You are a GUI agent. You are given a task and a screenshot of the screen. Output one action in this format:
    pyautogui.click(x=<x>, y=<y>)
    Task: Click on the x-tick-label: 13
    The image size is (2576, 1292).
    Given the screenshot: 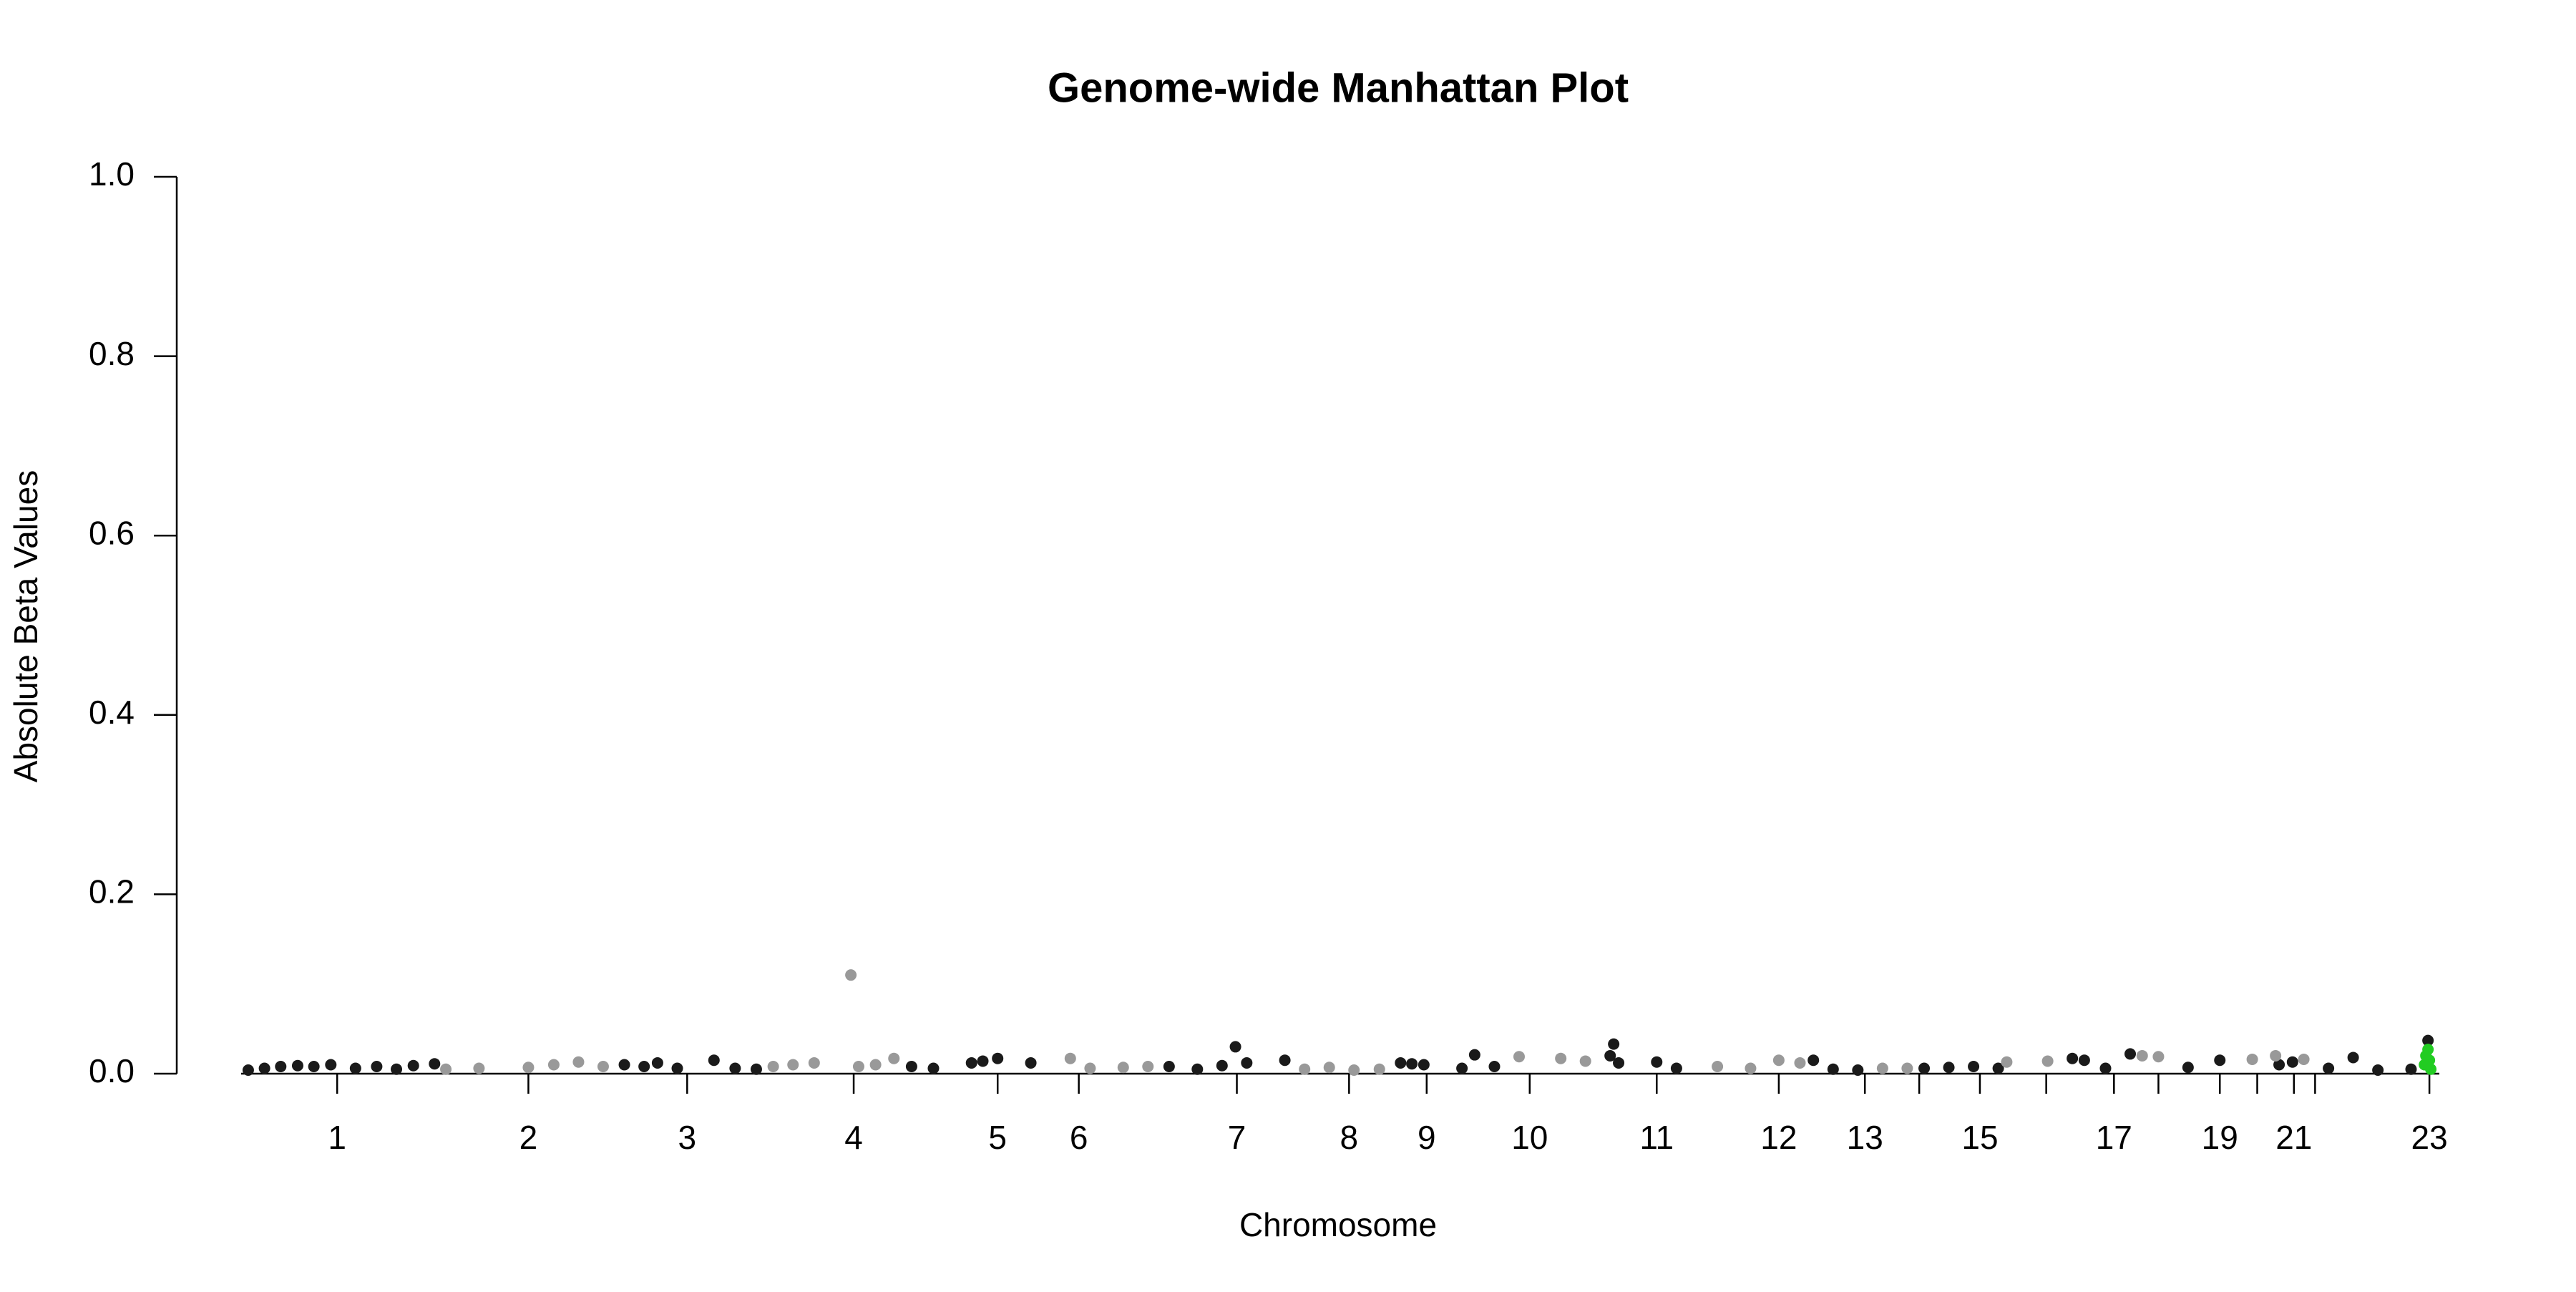 What is the action you would take?
    pyautogui.click(x=1865, y=1137)
    